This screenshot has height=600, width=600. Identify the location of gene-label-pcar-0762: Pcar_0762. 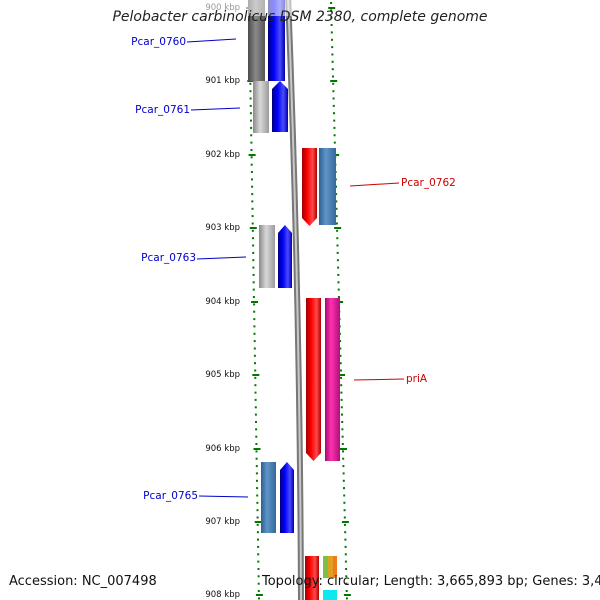
(428, 183).